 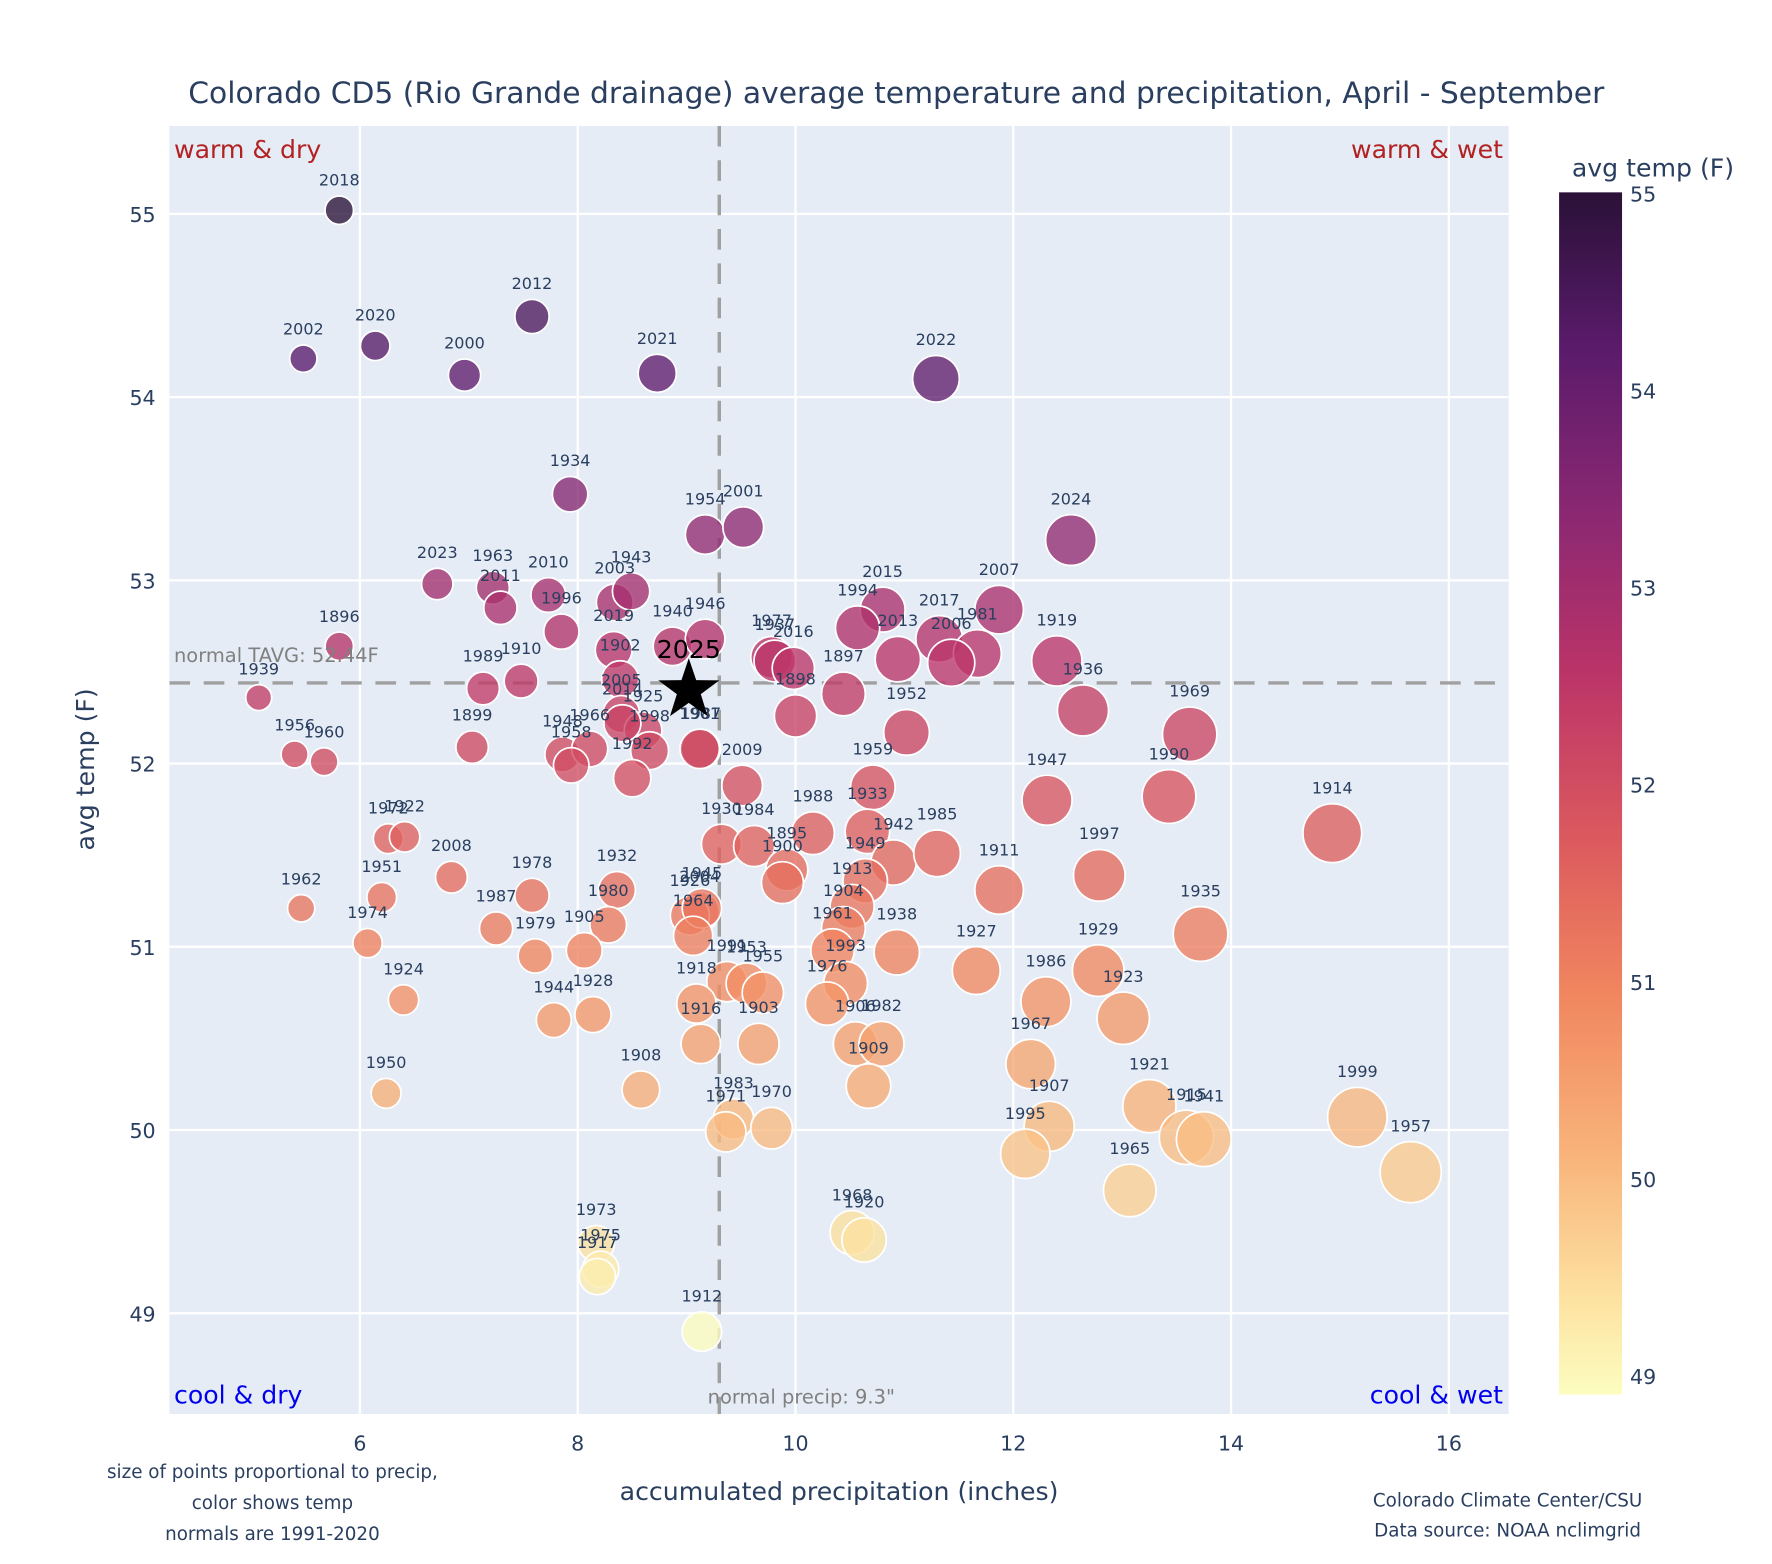 What do you see at coordinates (1071, 498) in the screenshot?
I see `point-label: 2024` at bounding box center [1071, 498].